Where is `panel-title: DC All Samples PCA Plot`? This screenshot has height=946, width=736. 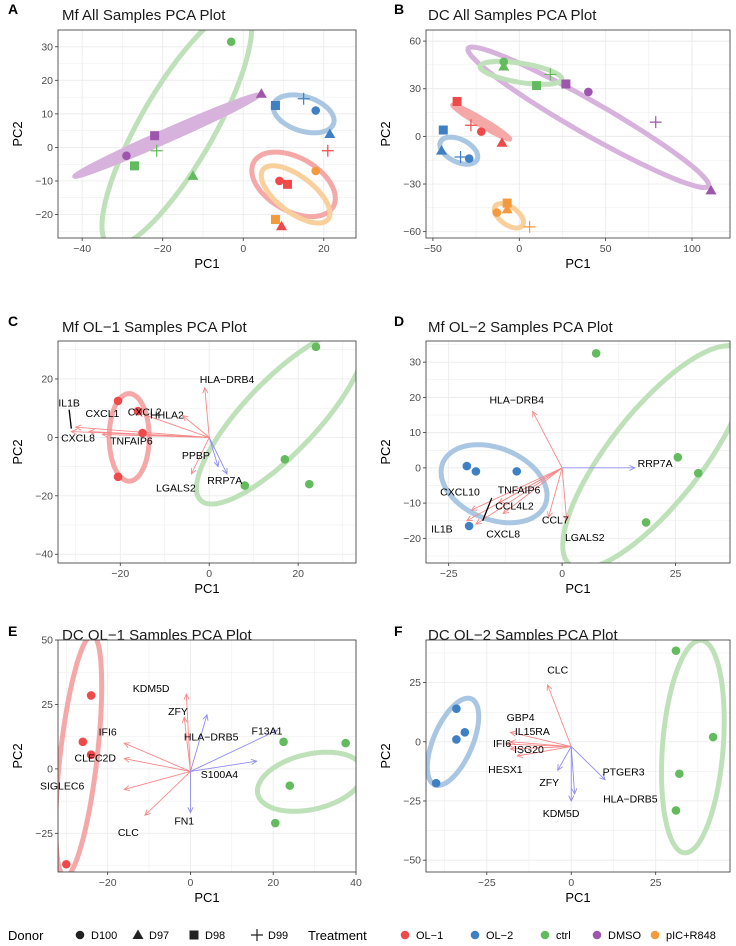
panel-title: DC All Samples PCA Plot is located at coordinates (512, 15).